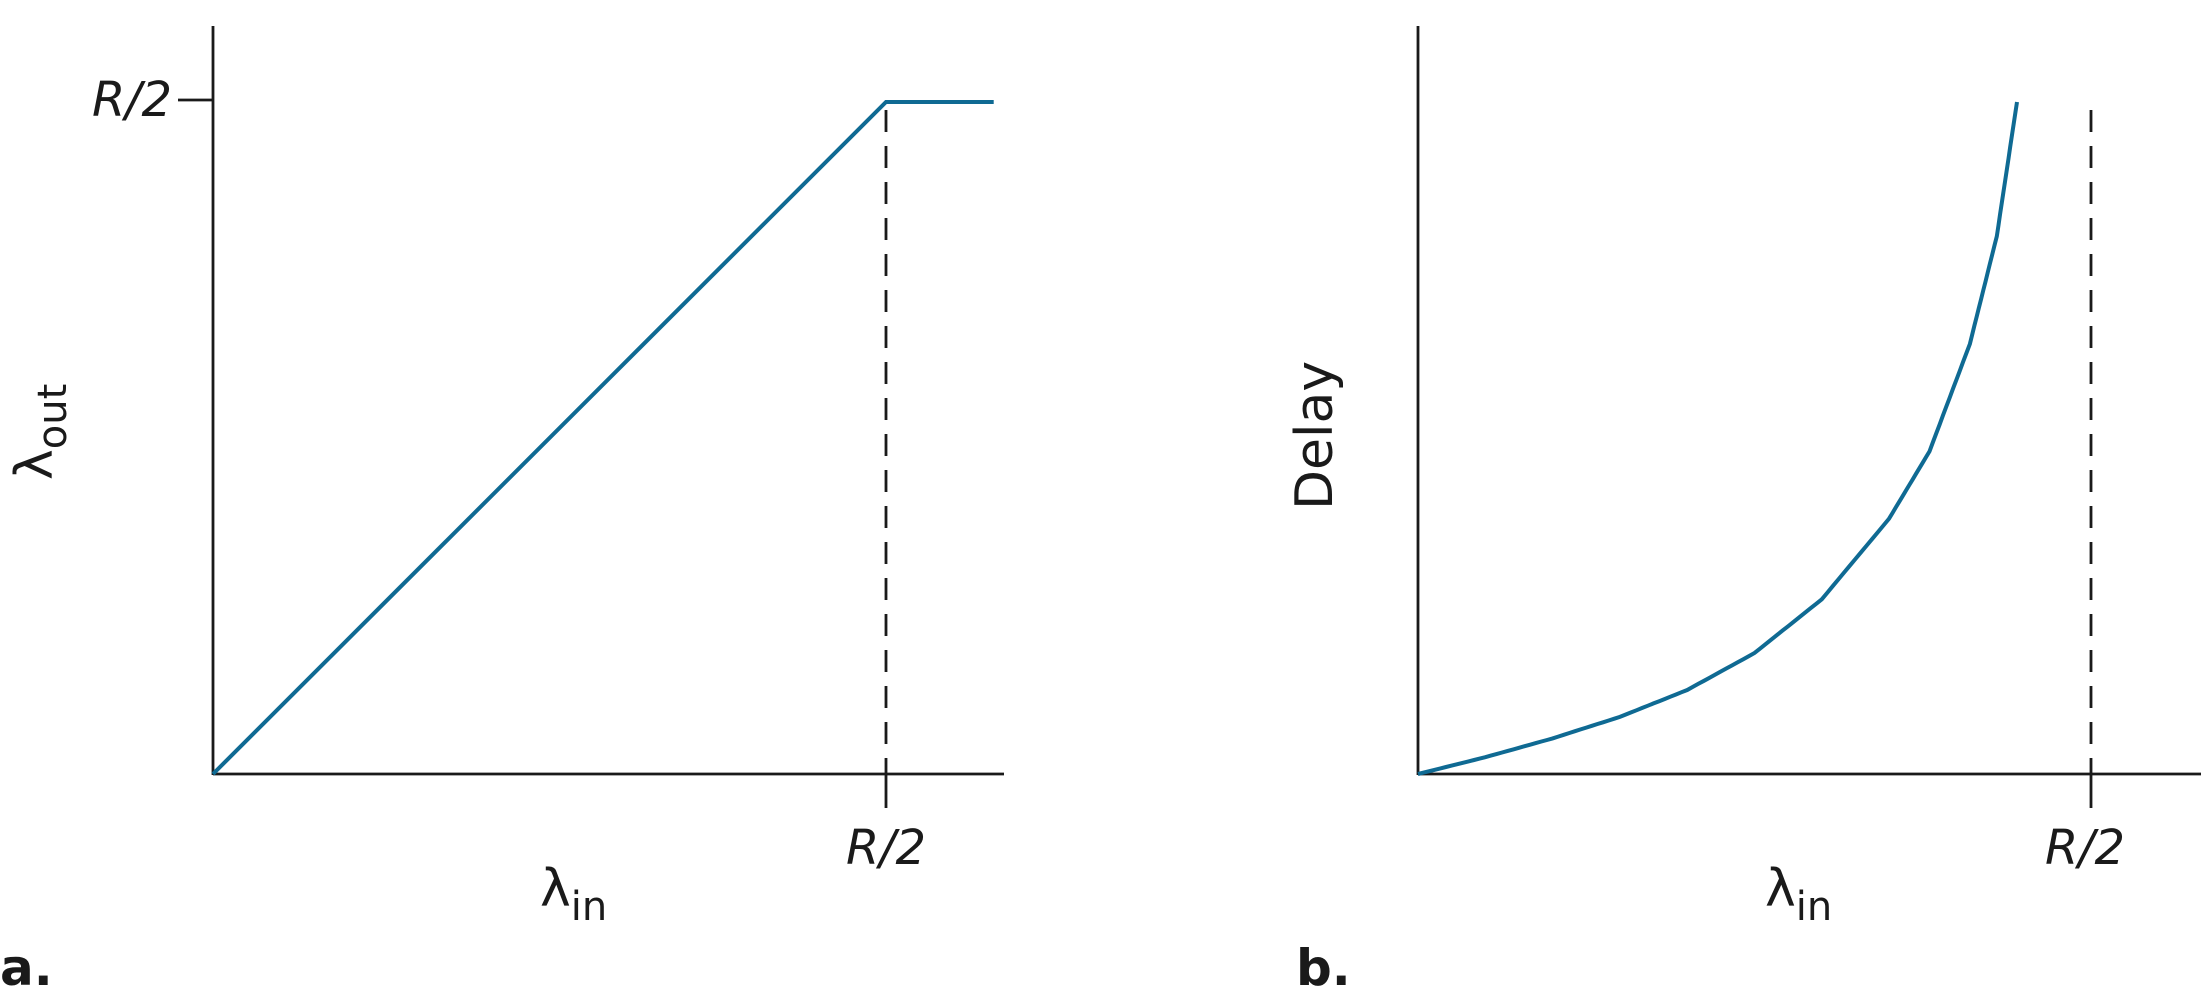 The image size is (2201, 1000). What do you see at coordinates (40, 432) in the screenshot?
I see `a-y-axis-label: λout` at bounding box center [40, 432].